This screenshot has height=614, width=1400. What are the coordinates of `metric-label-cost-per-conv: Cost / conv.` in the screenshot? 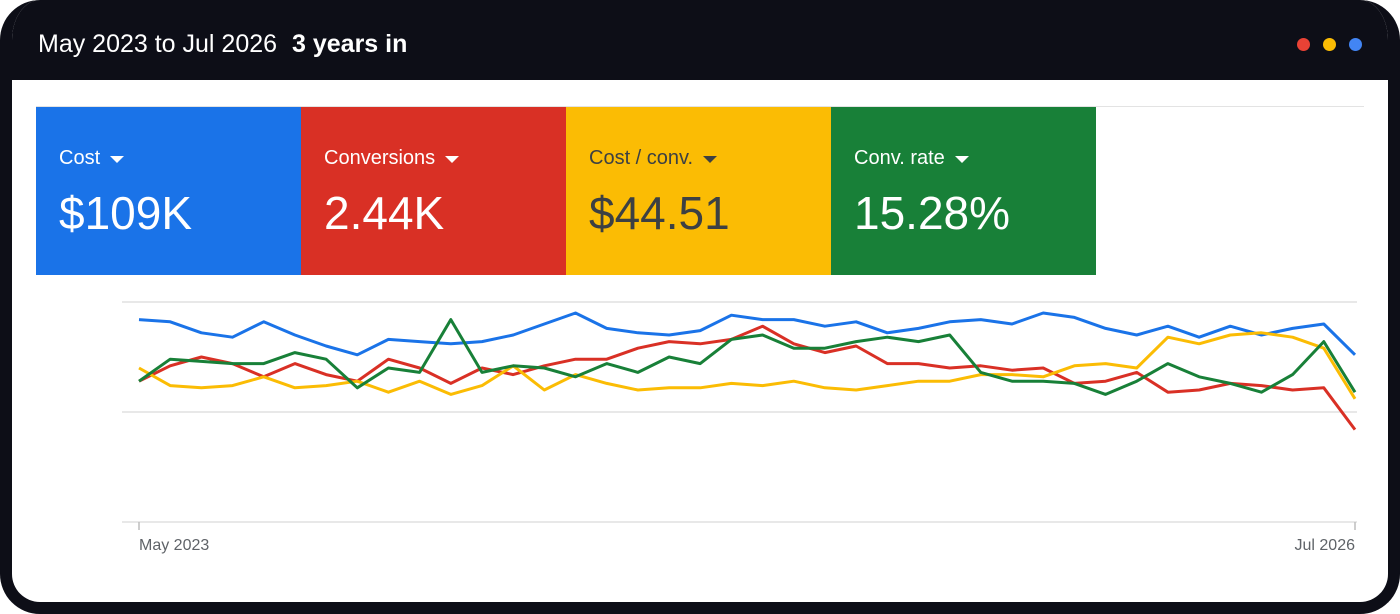 It's located at (710, 158).